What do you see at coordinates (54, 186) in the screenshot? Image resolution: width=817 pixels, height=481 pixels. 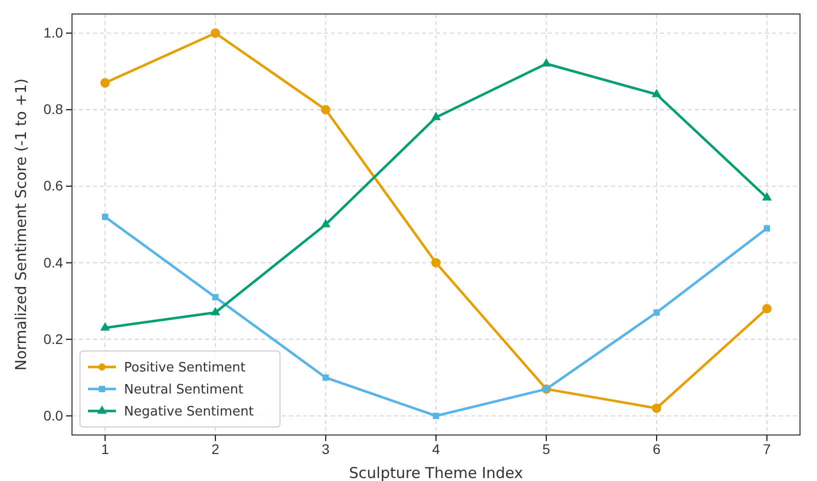 I see `y-tick-label: 0.6` at bounding box center [54, 186].